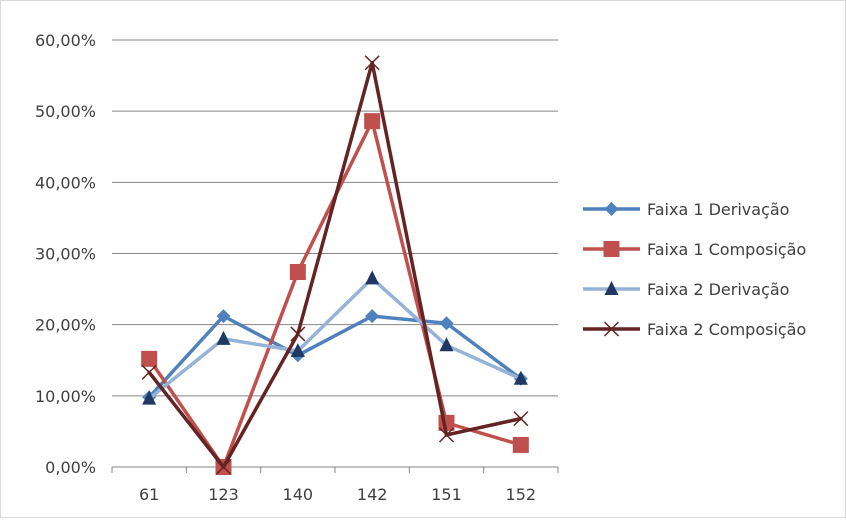 This screenshot has width=846, height=522. I want to click on legend-label: Faixa 1 Composição, so click(726, 249).